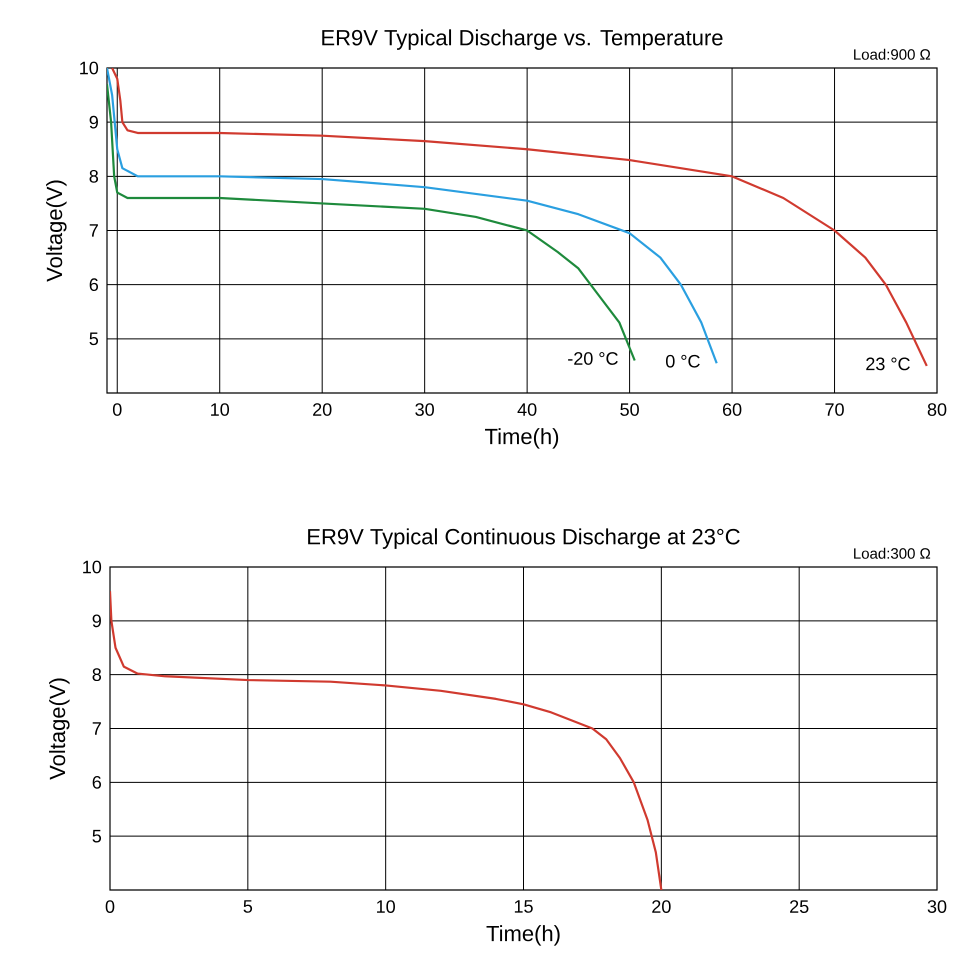  I want to click on x-tick-label: 60, so click(732, 409).